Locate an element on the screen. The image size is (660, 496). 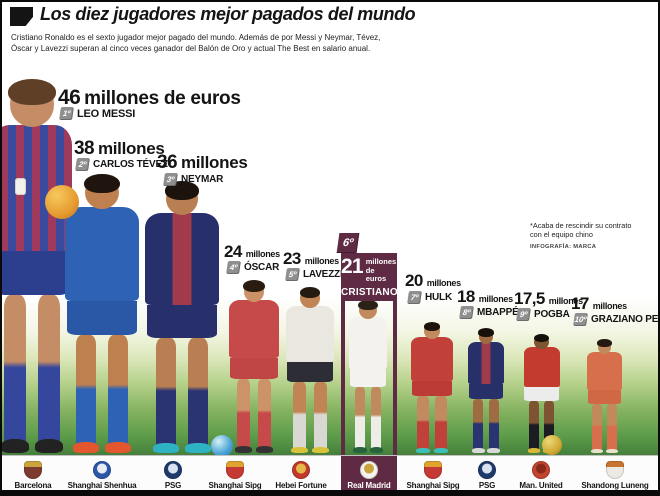
salary-value: 23 is located at coordinates (292, 258).